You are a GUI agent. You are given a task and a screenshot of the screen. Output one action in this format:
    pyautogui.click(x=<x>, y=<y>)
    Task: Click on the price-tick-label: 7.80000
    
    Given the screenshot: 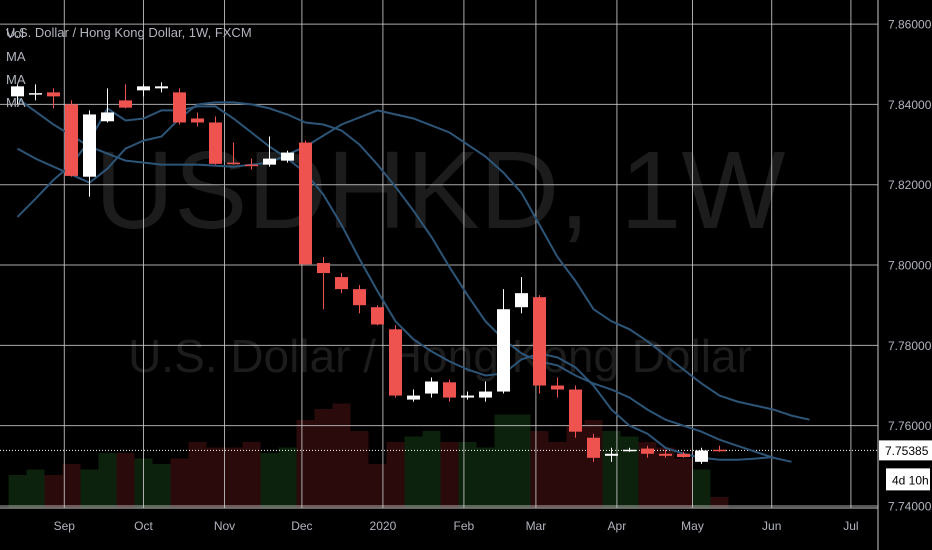 What is the action you would take?
    pyautogui.click(x=910, y=266)
    